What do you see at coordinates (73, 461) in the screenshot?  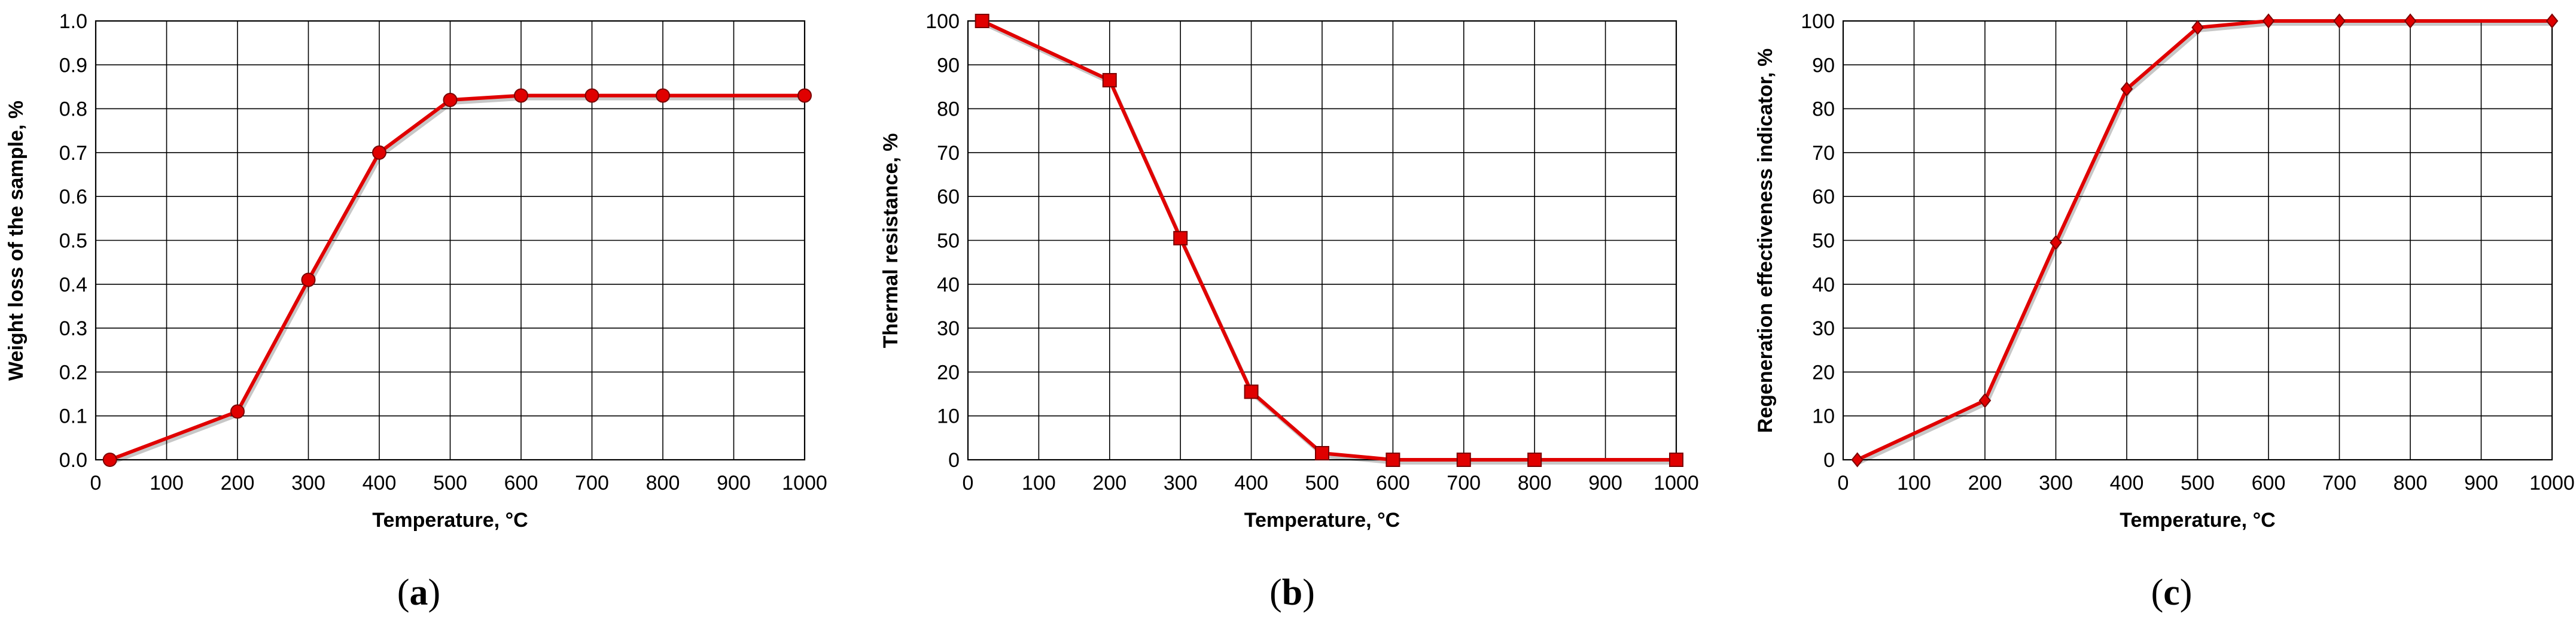 I see `y-tick-label: 0.0` at bounding box center [73, 461].